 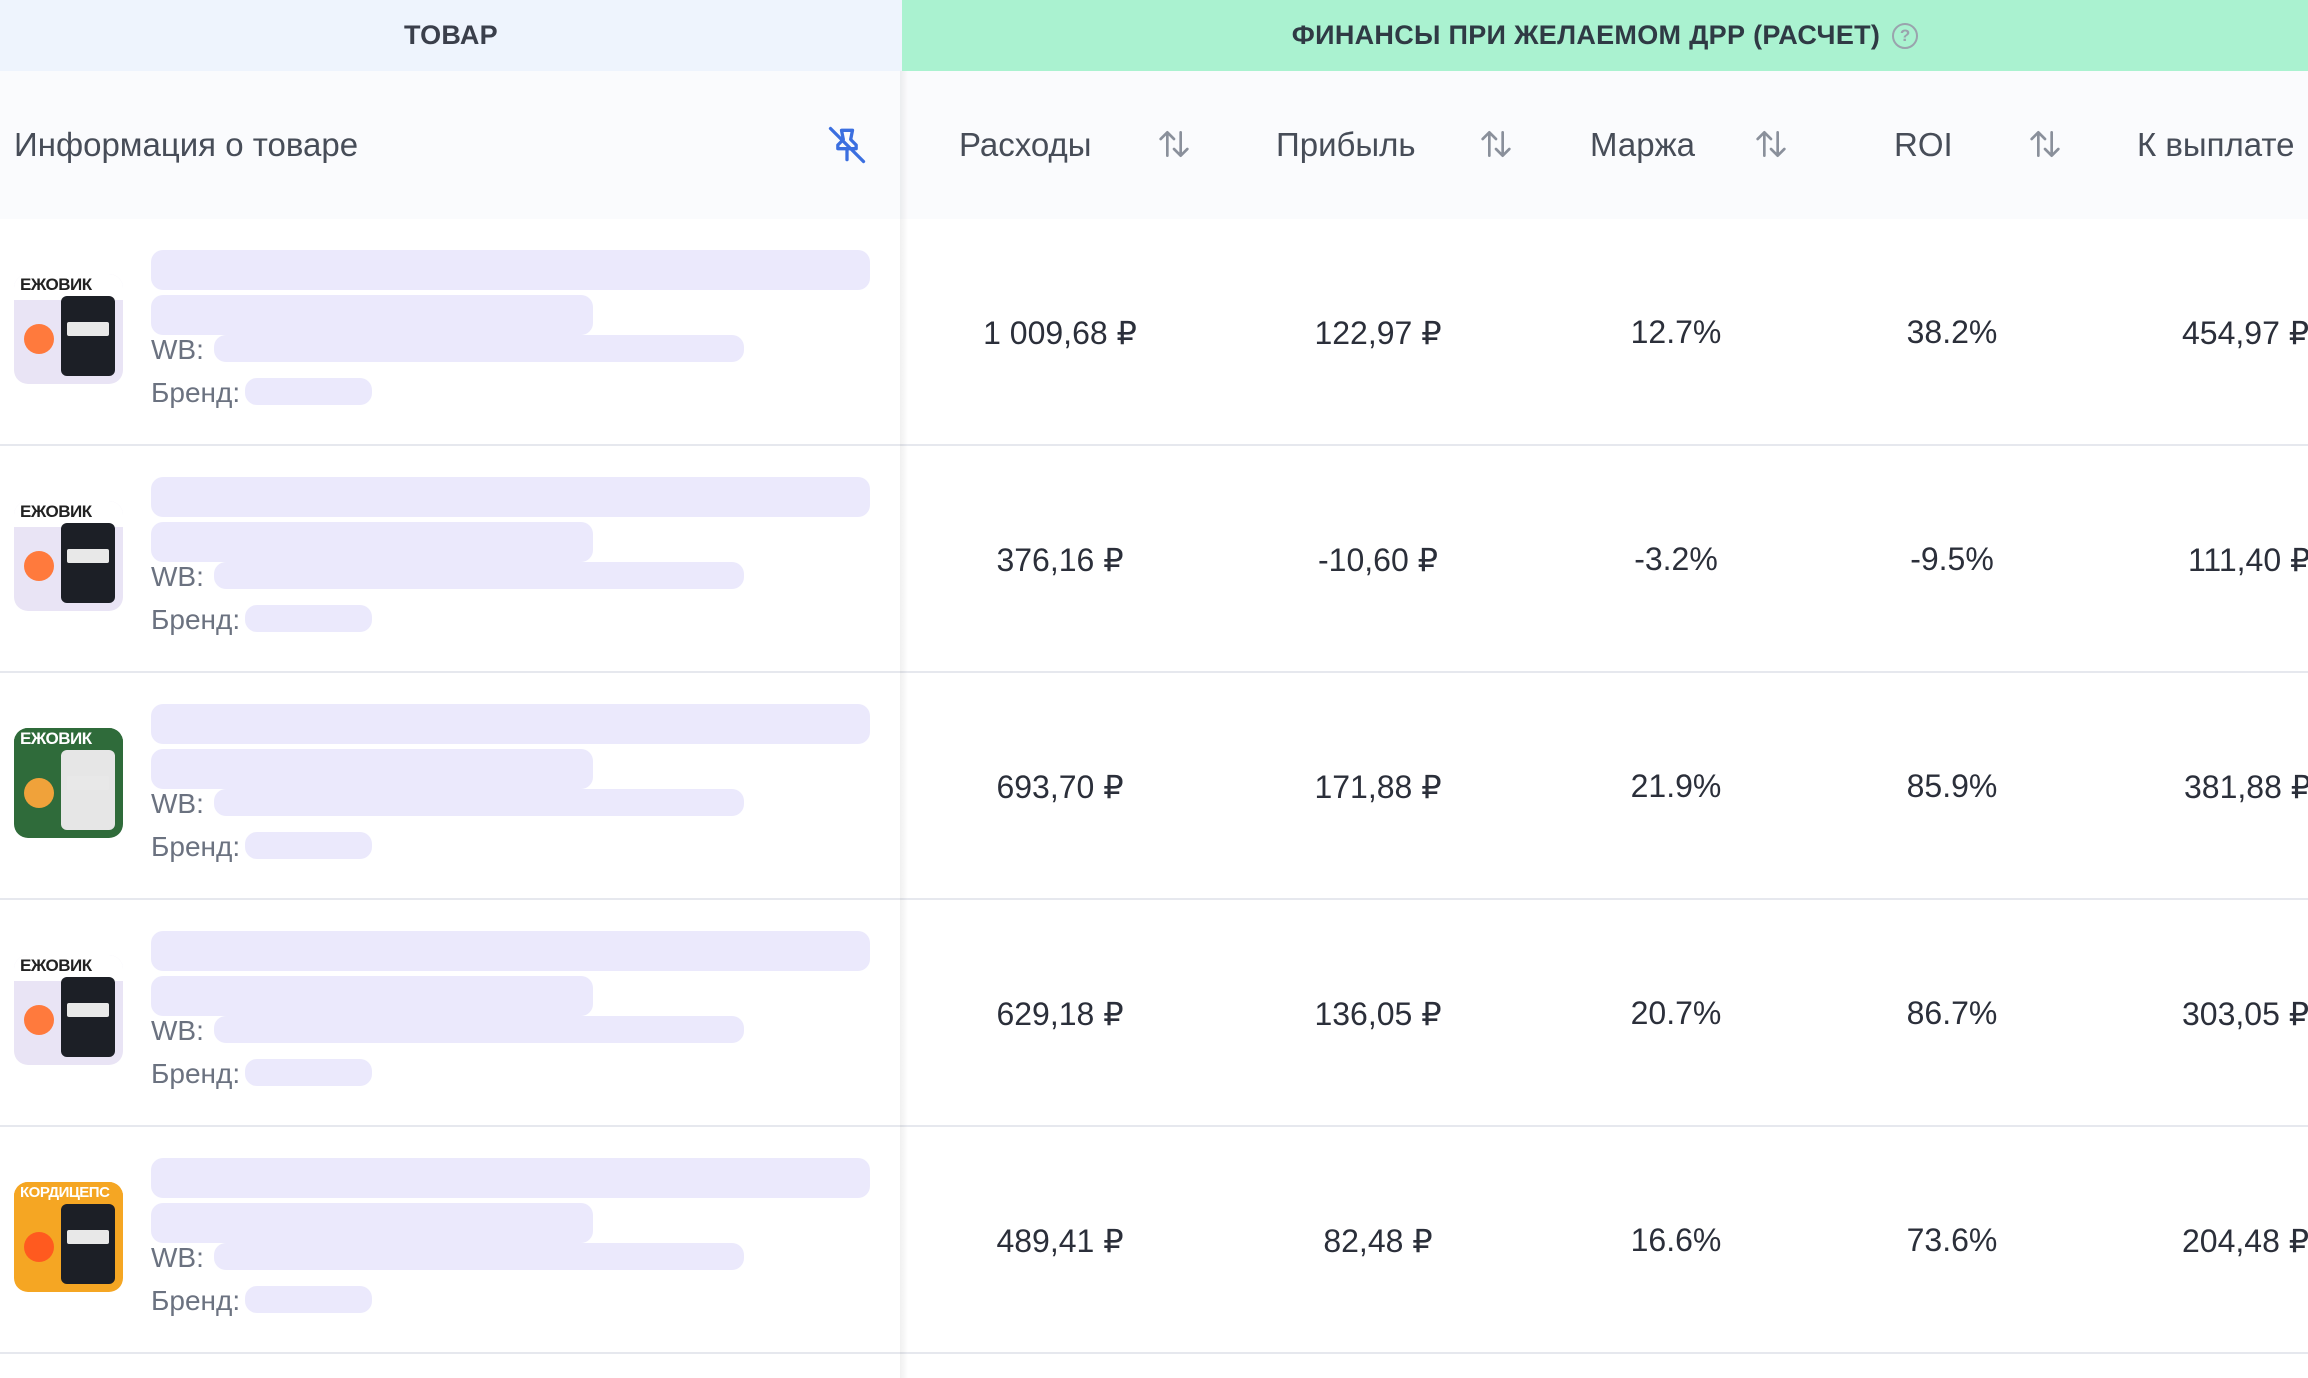 I want to click on cell-roi: 86.7%, so click(x=1952, y=1013).